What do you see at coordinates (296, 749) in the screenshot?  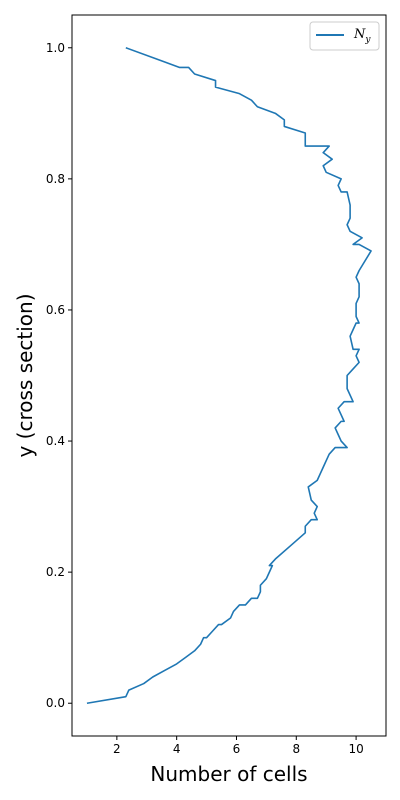 I see `x-tick-label: 8` at bounding box center [296, 749].